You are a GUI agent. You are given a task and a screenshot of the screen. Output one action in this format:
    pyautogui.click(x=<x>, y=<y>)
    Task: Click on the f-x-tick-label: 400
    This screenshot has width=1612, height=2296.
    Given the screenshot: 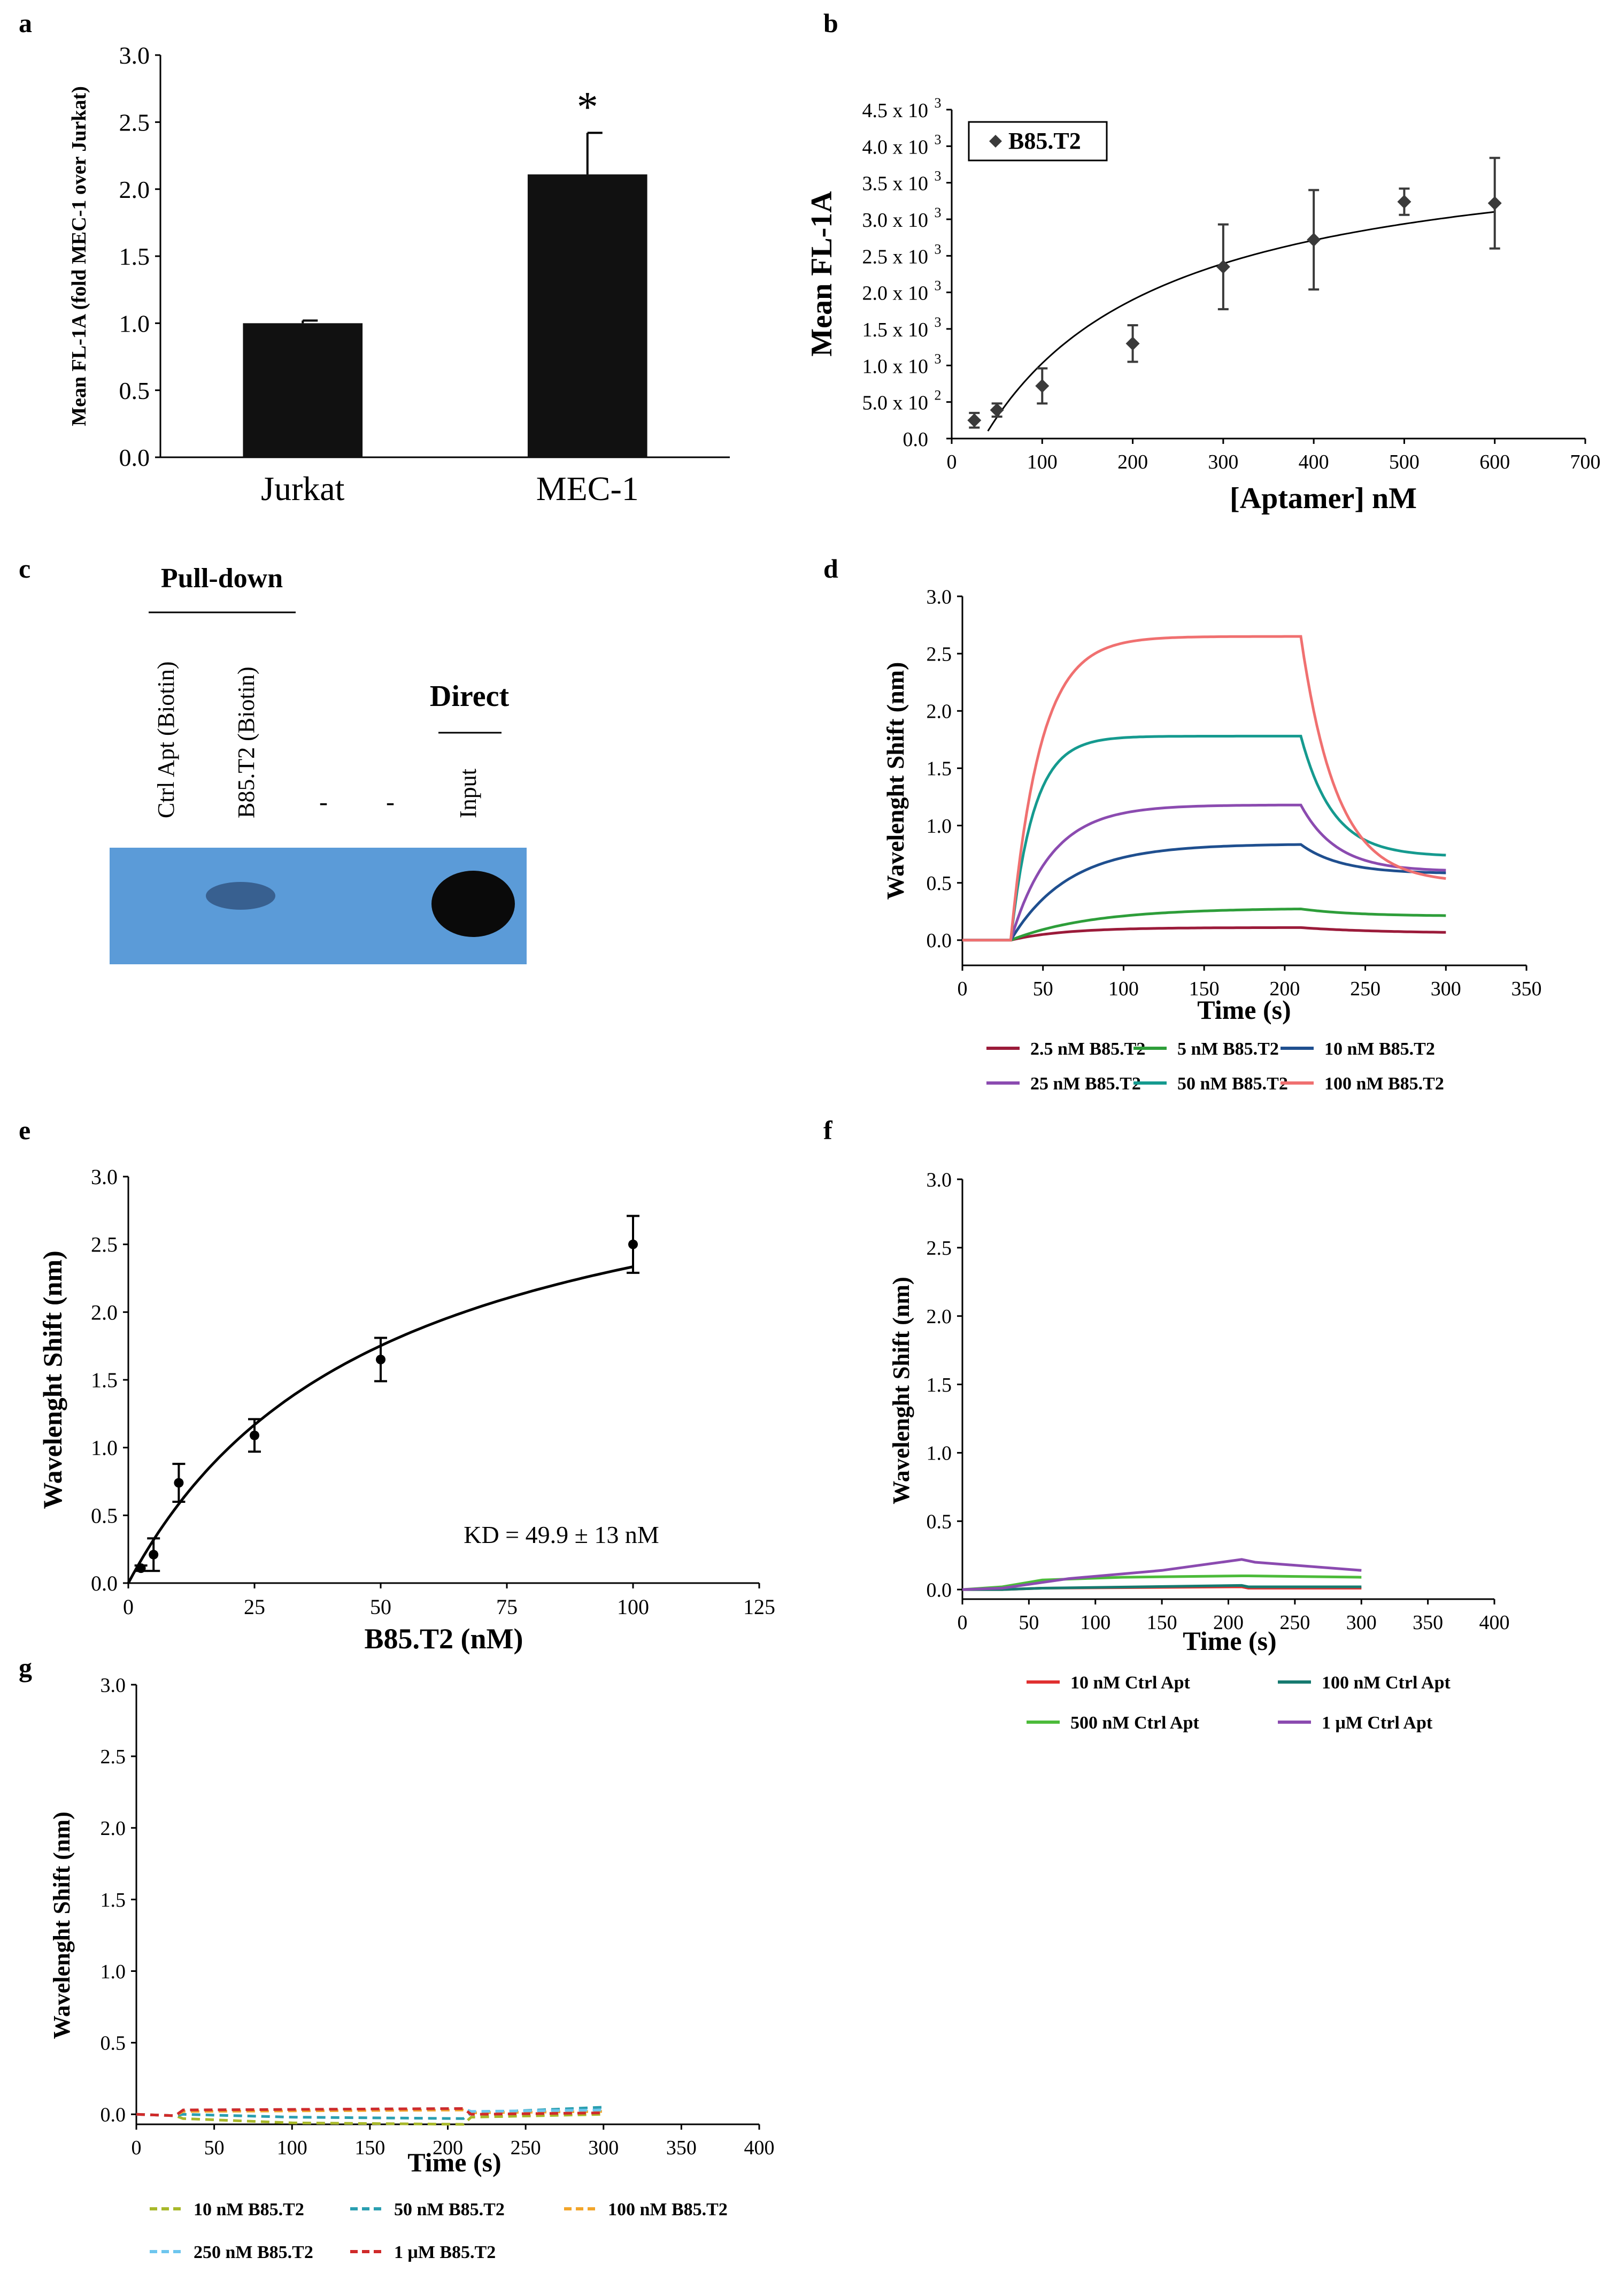 What is the action you would take?
    pyautogui.click(x=1495, y=1622)
    